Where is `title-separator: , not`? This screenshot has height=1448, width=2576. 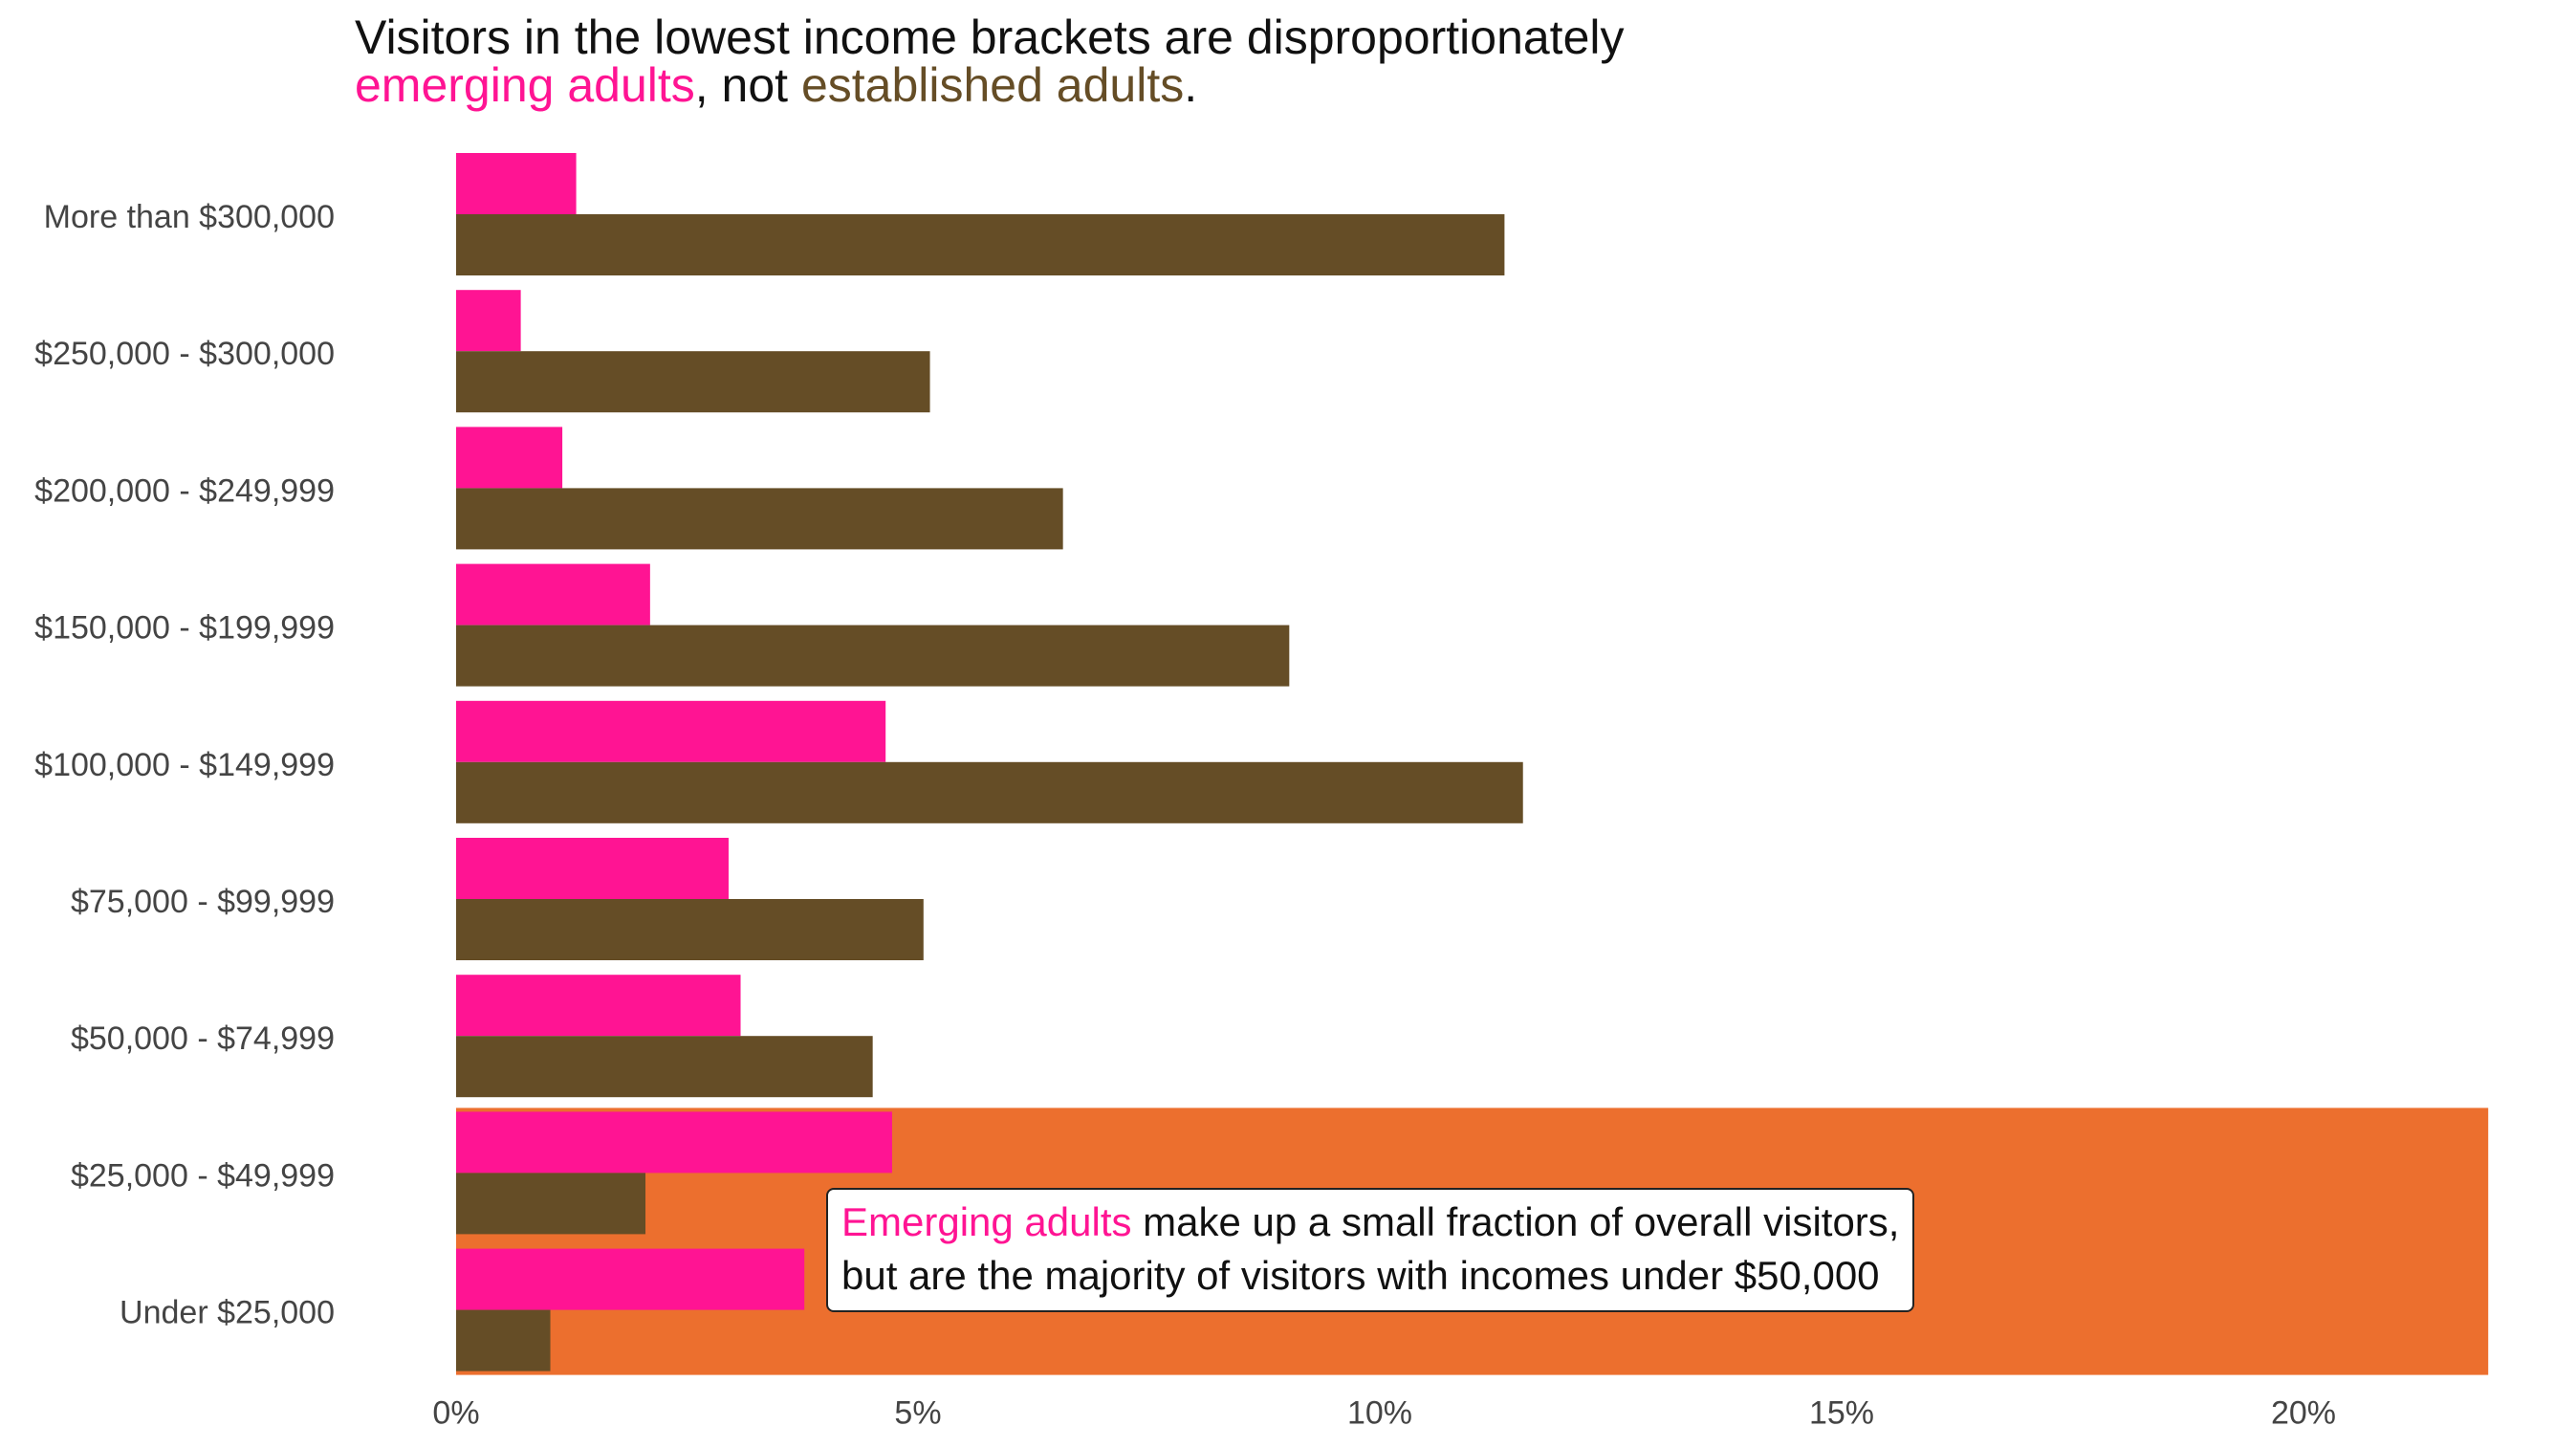 title-separator: , not is located at coordinates (747, 85).